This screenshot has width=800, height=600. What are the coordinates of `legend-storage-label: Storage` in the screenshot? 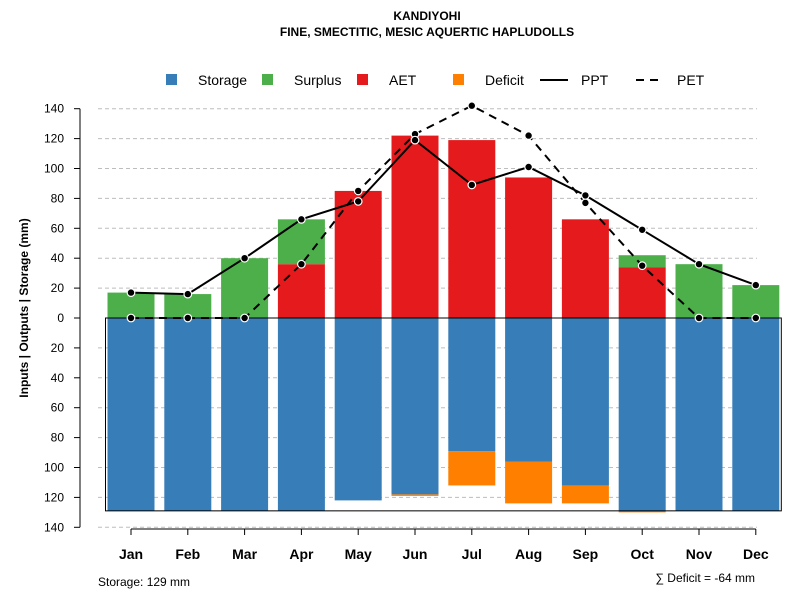 It's located at (222, 80).